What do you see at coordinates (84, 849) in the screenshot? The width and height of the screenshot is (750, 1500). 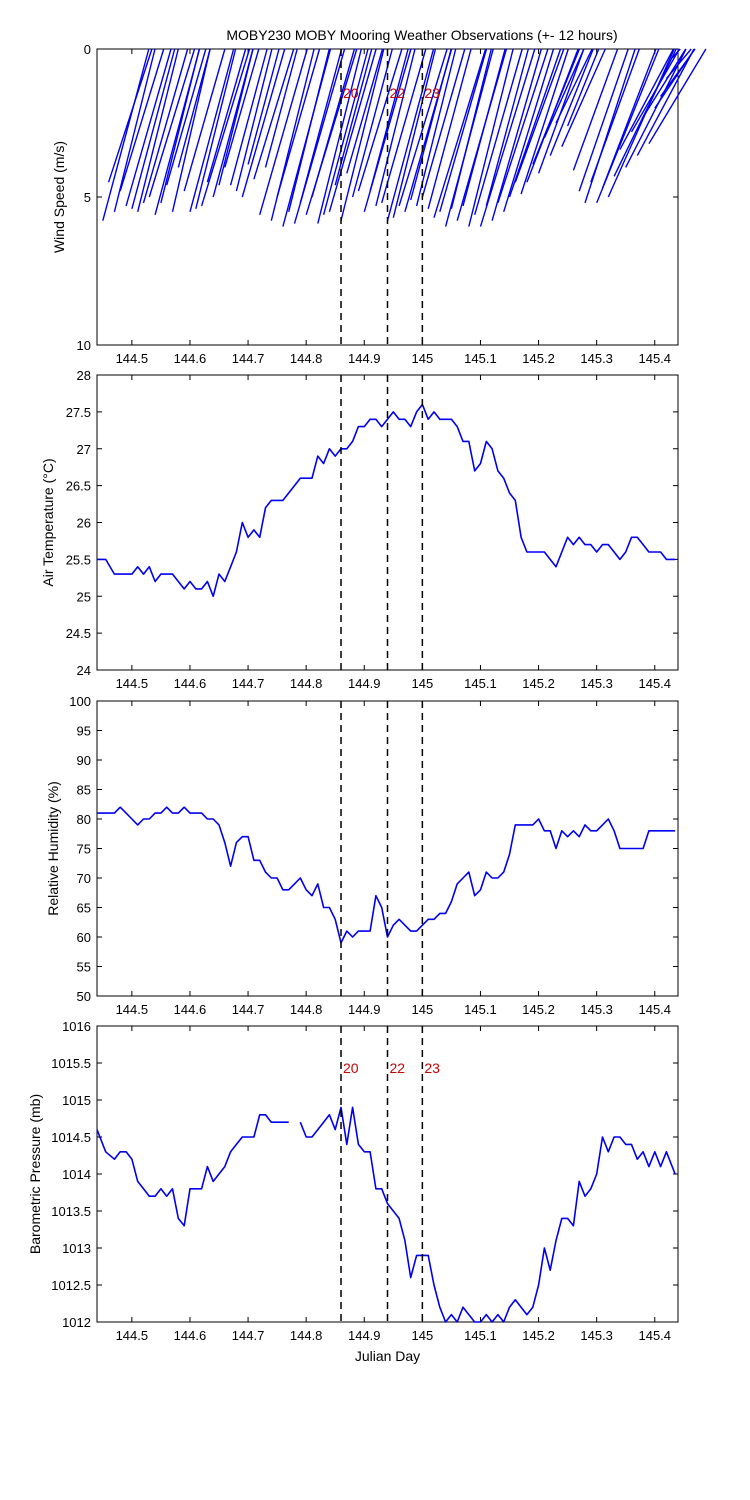 I see `y-tick-label: 75` at bounding box center [84, 849].